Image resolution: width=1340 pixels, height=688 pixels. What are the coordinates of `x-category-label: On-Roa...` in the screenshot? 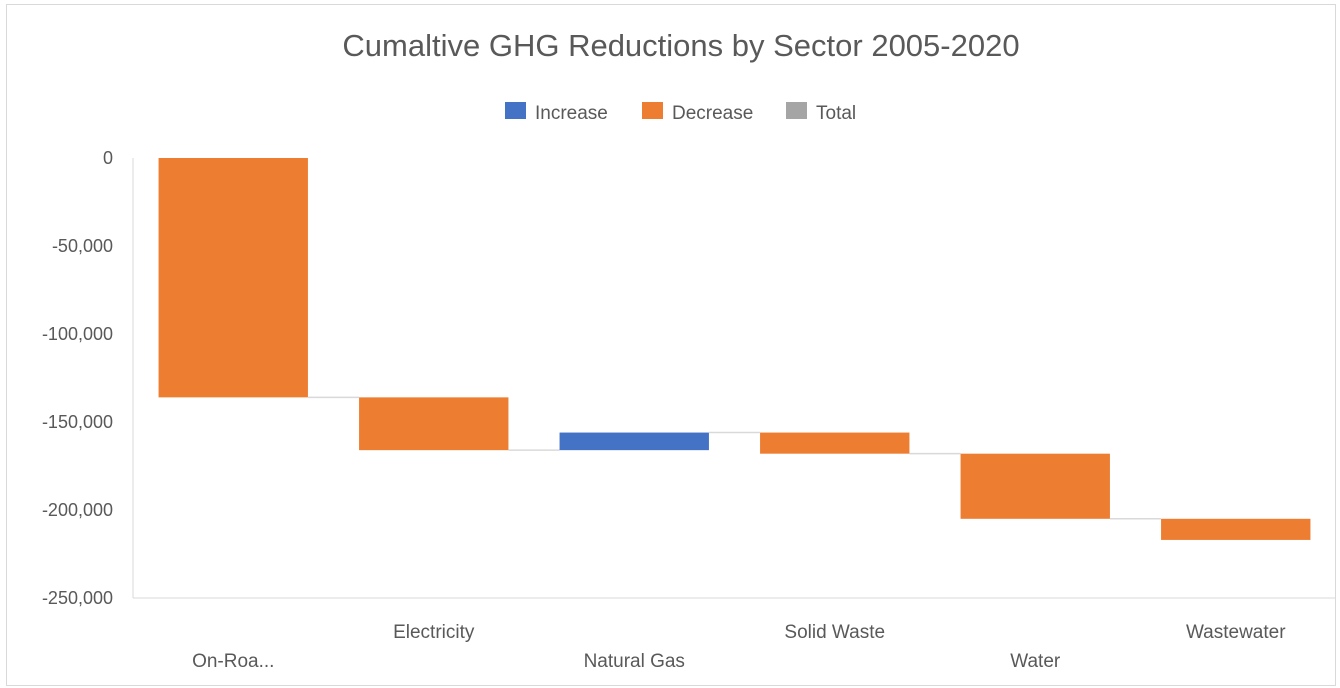 It's located at (233, 661).